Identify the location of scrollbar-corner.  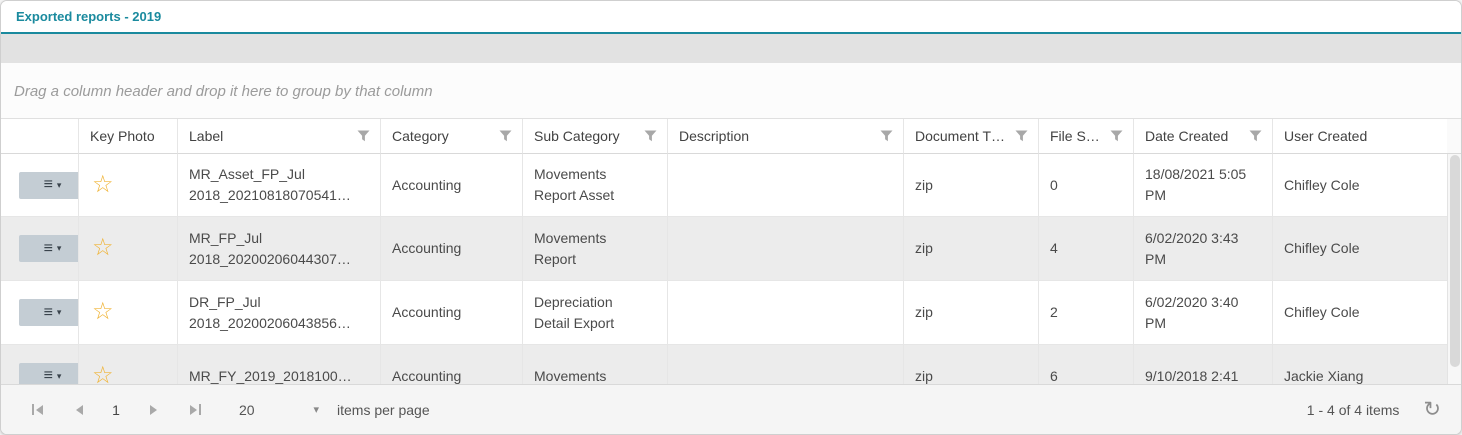
(1454, 136).